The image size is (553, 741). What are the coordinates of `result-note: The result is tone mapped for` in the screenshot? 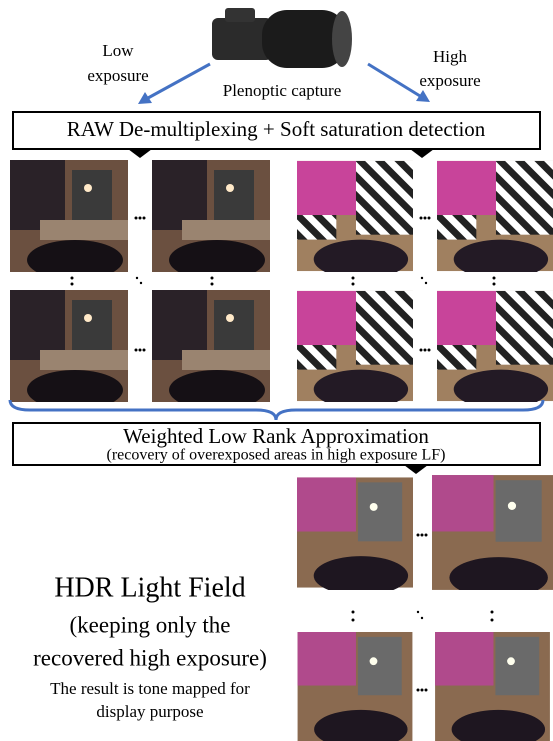 It's located at (150, 688).